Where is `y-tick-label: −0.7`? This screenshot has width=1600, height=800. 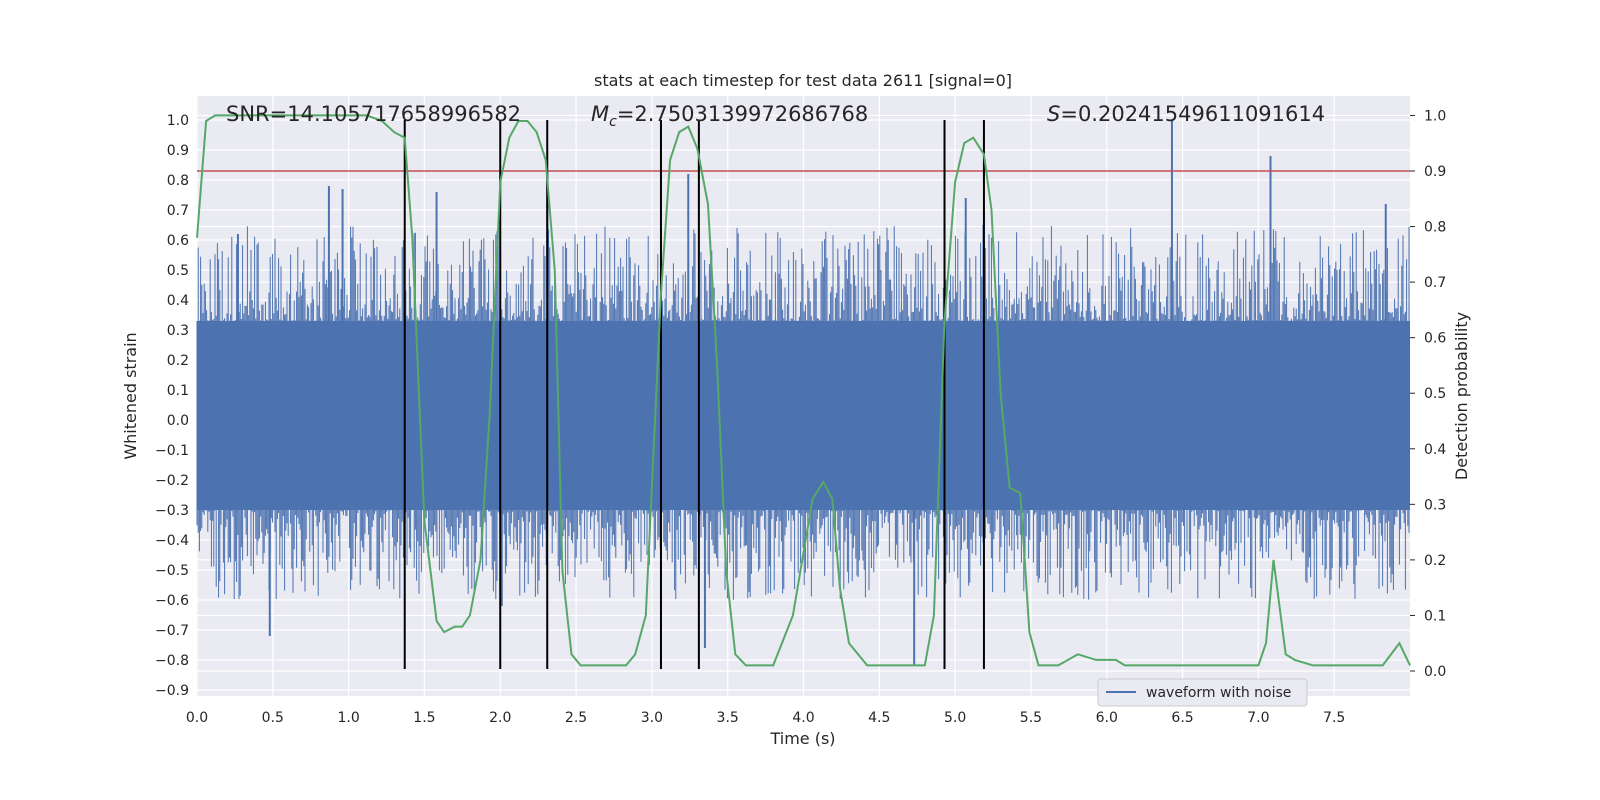
y-tick-label: −0.7 is located at coordinates (172, 631).